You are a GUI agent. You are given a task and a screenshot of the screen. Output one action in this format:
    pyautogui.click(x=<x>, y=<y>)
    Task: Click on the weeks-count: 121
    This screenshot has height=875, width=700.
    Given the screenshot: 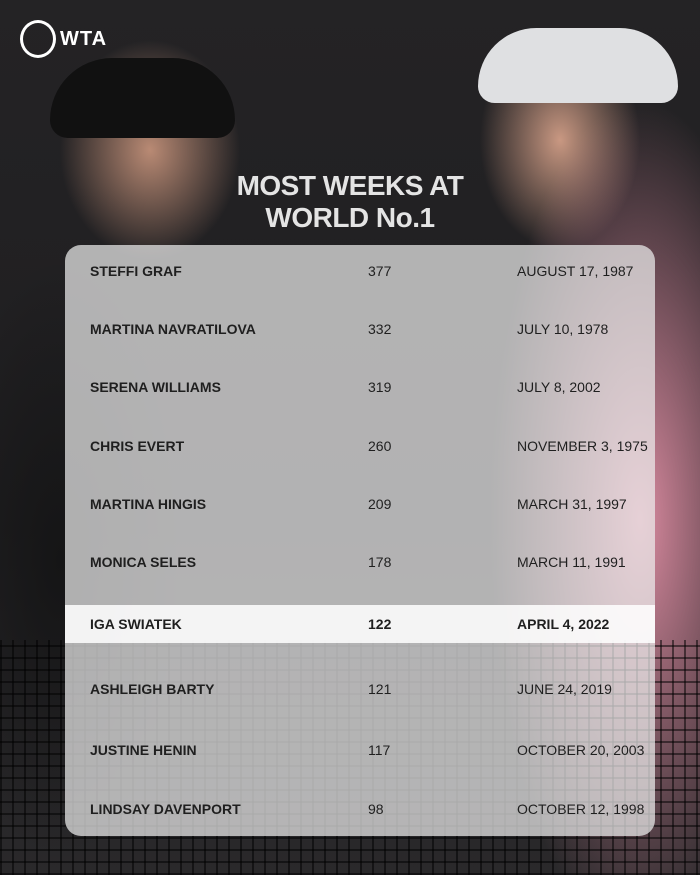 What is the action you would take?
    pyautogui.click(x=380, y=689)
    